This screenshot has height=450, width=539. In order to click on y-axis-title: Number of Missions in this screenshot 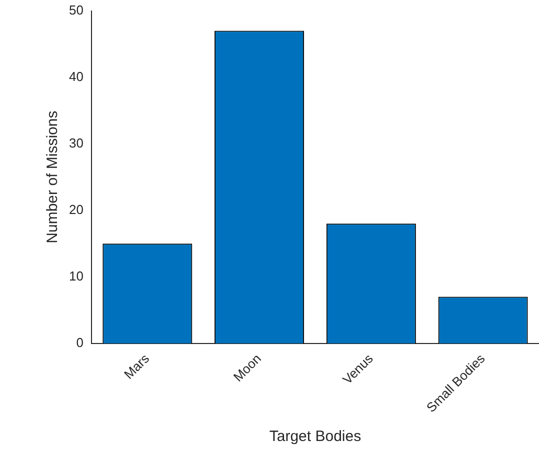, I will do `click(53, 177)`.